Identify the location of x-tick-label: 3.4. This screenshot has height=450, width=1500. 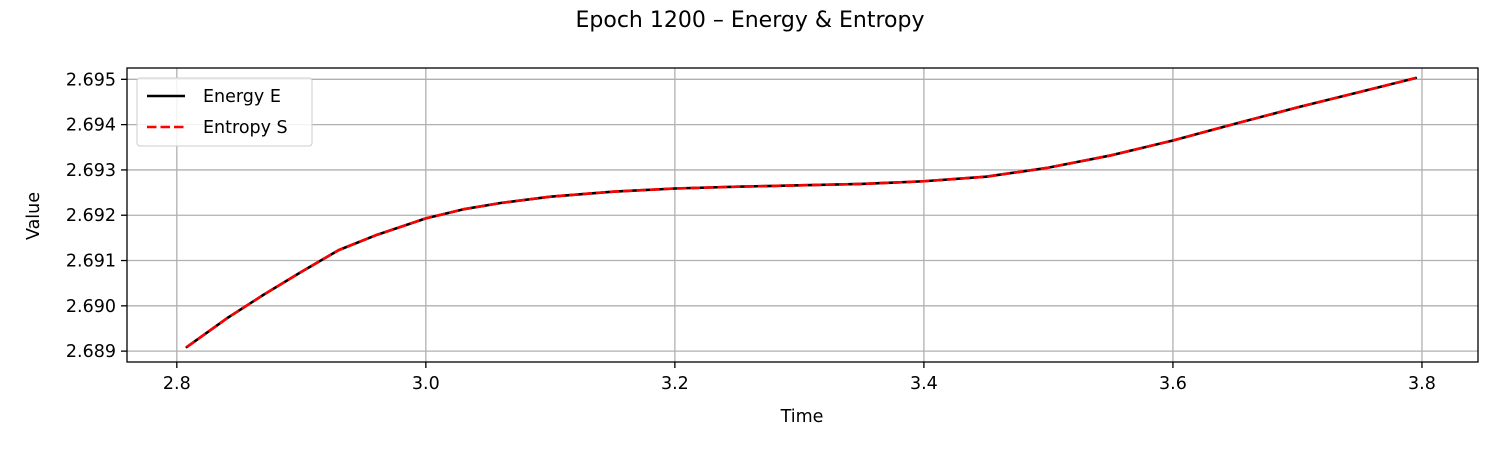
(924, 384).